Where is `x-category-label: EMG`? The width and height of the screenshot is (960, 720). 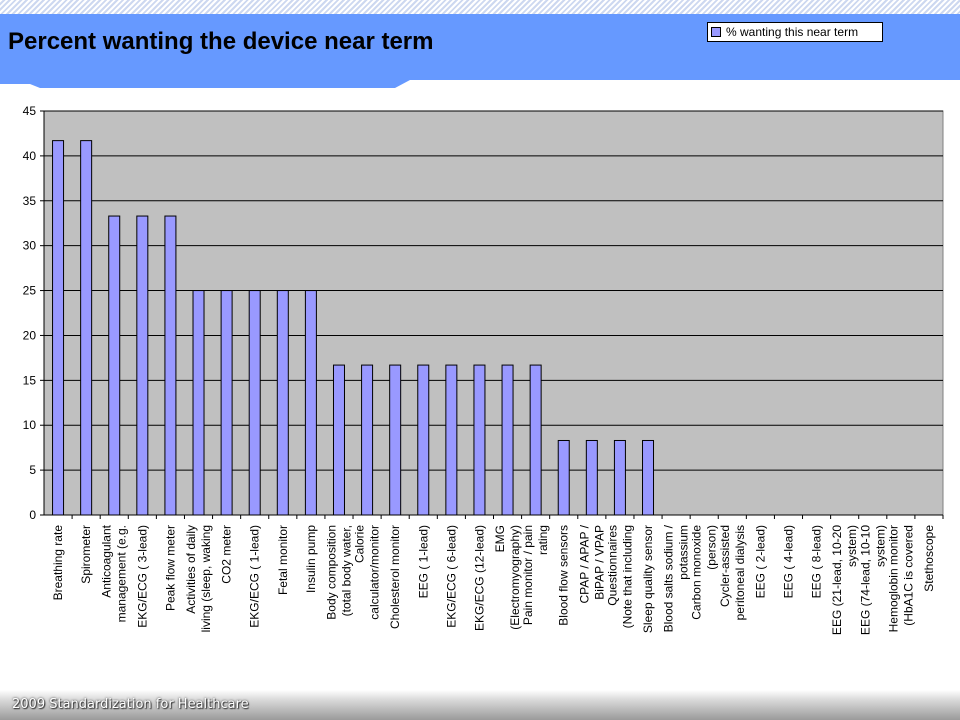 x-category-label: EMG is located at coordinates (500, 538).